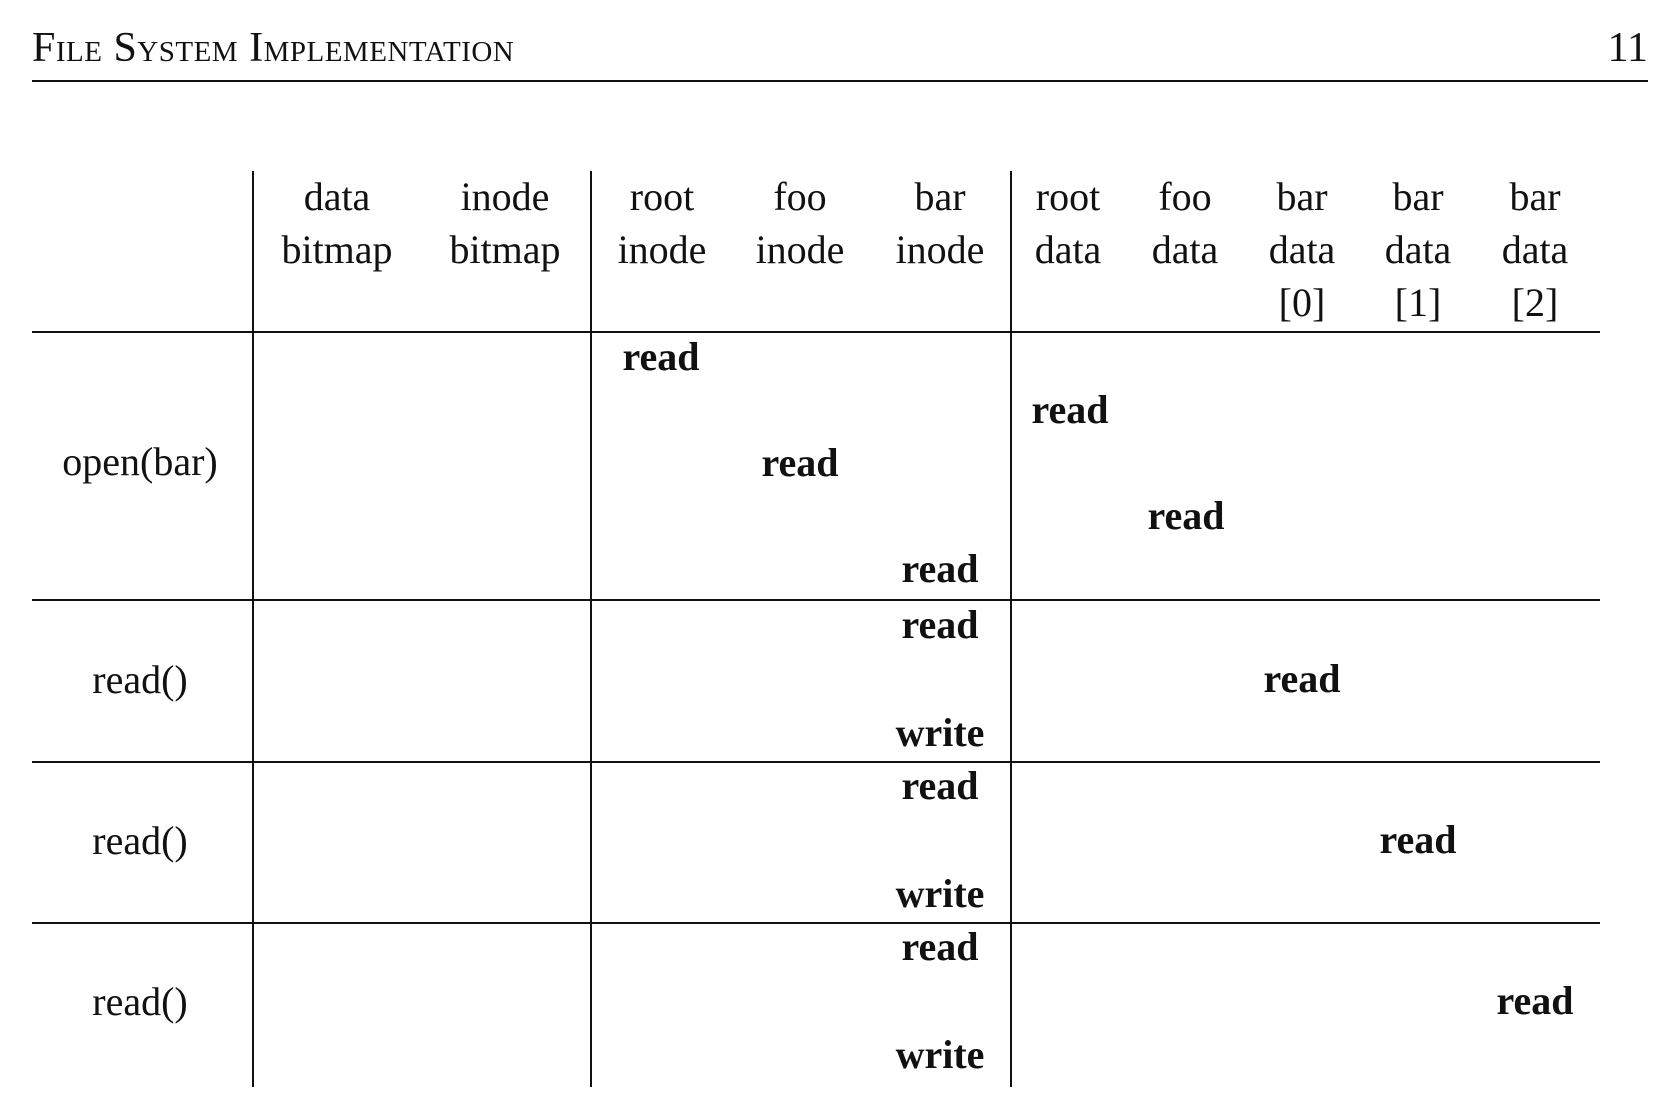 This screenshot has width=1670, height=1100. I want to click on column-header-bar-data-0: bar data [0], so click(1302, 249).